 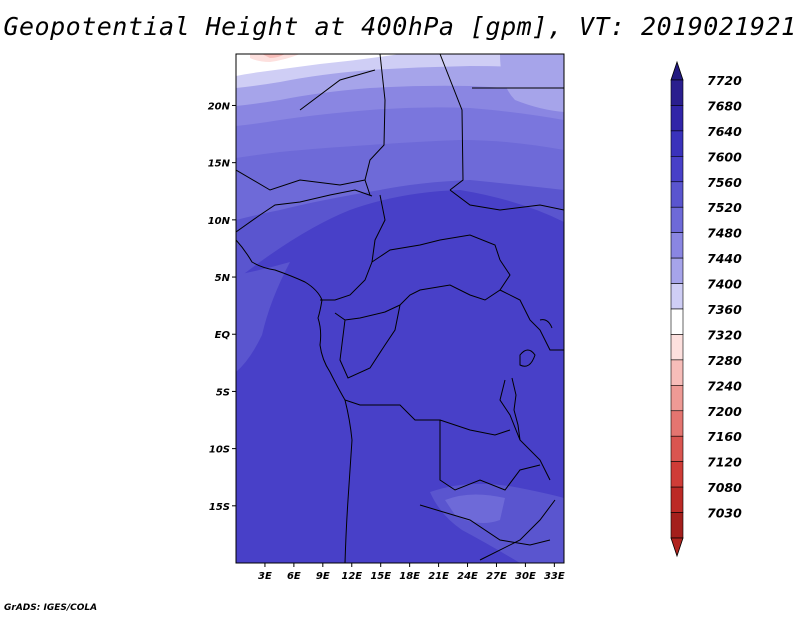 I want to click on colorbar-label: 7360, so click(x=724, y=309).